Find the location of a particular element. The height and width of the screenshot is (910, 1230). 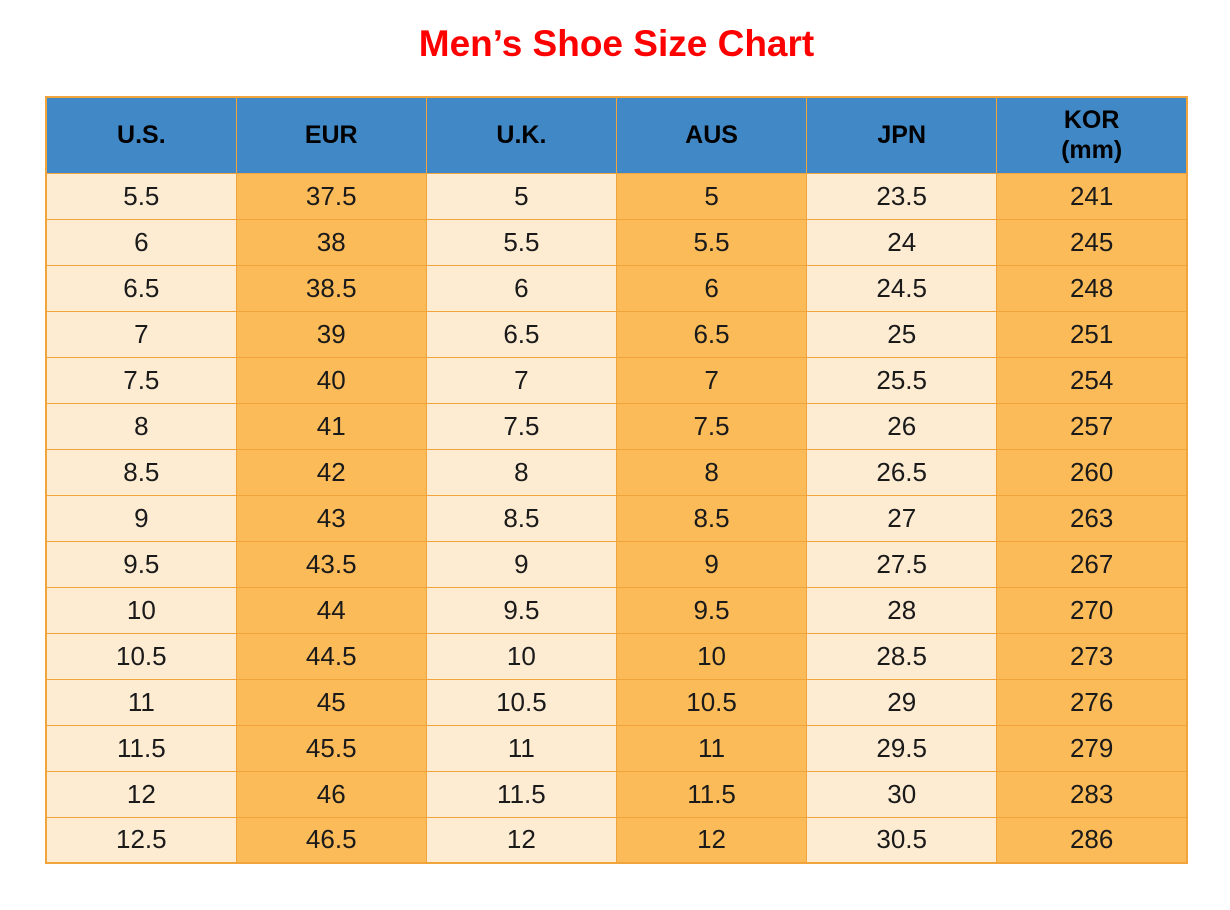

cell-jpn: 26.5 is located at coordinates (902, 472).